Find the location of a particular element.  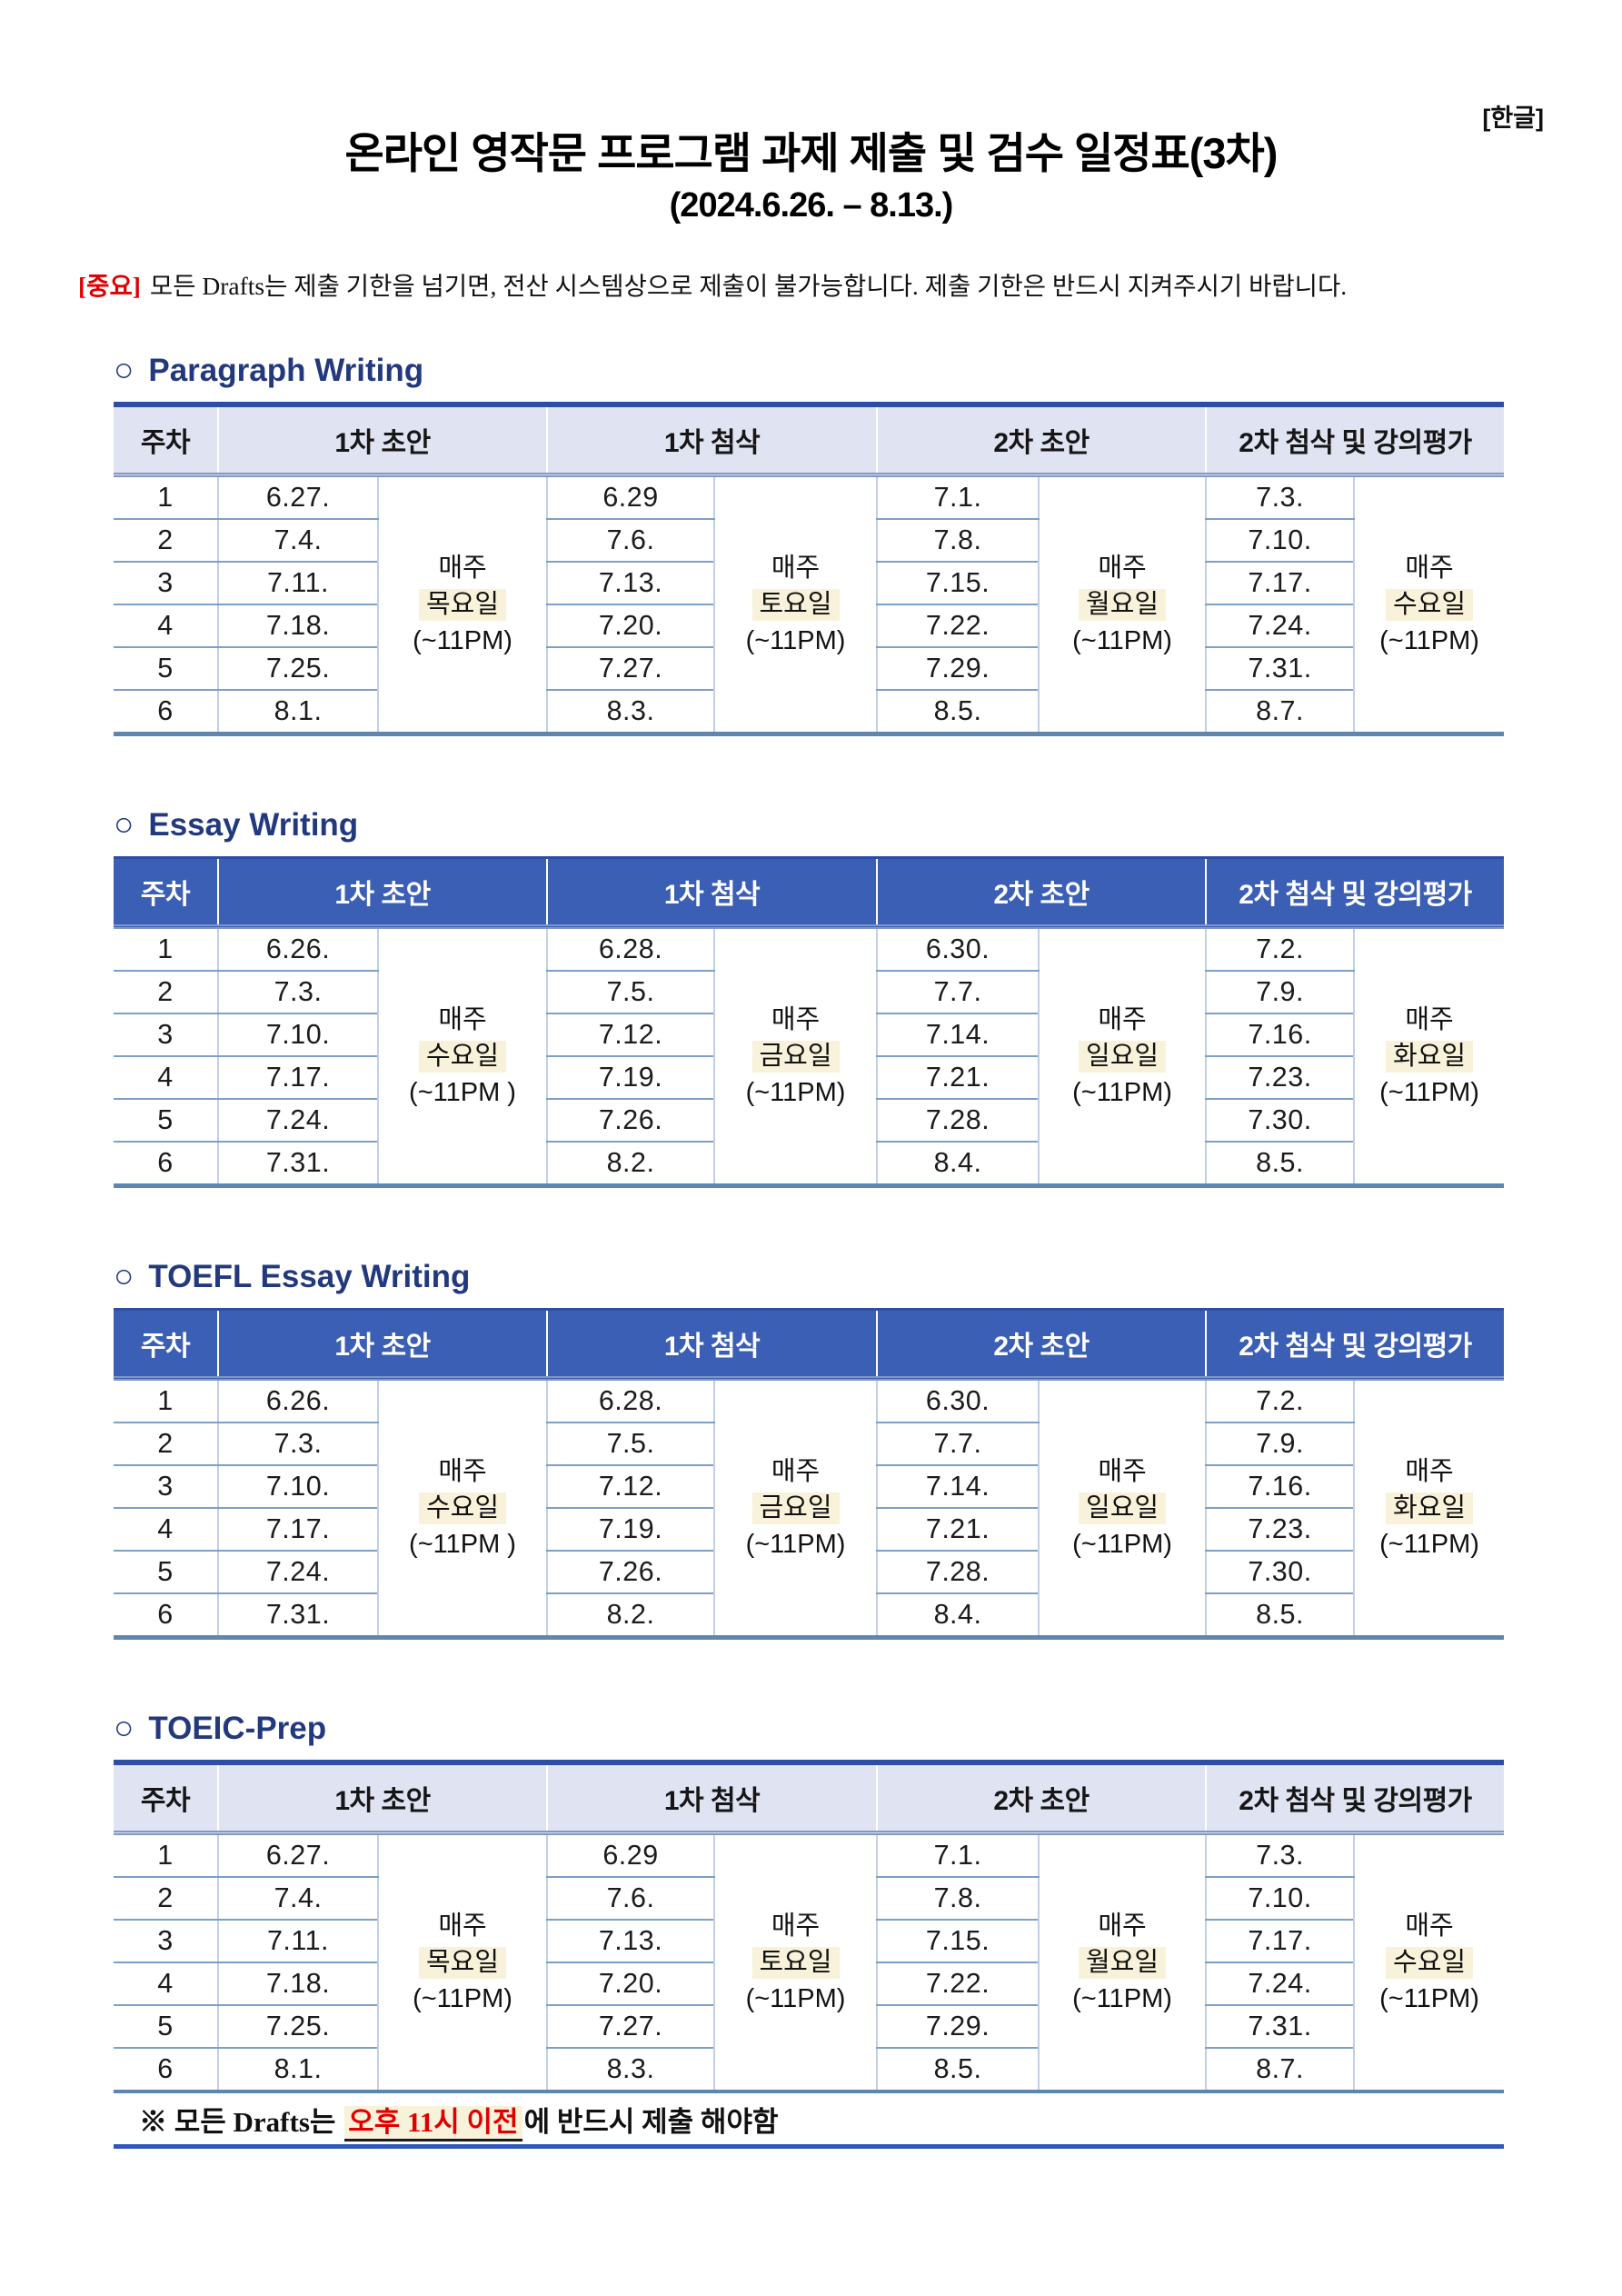

note-weekday: 월요일 is located at coordinates (1123, 1963).